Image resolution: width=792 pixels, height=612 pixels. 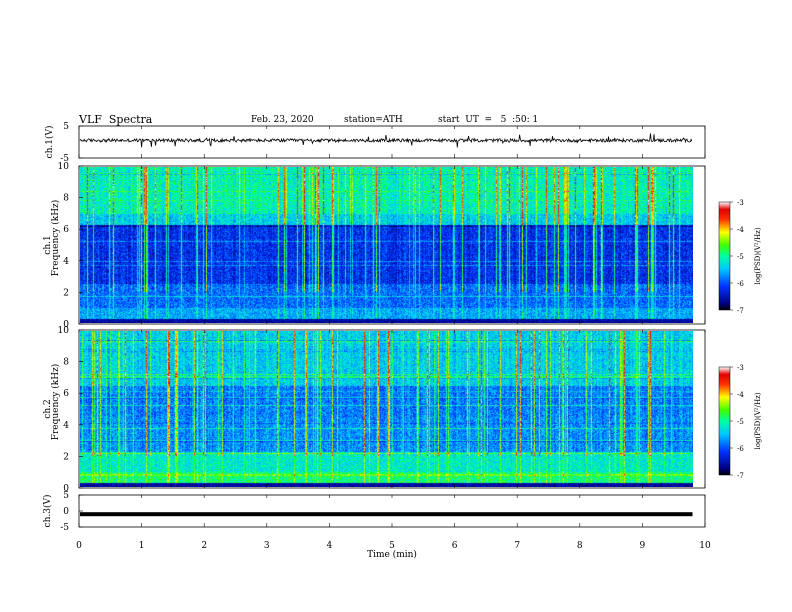 What do you see at coordinates (740, 395) in the screenshot?
I see `ch2-colorbar-tick-1: -4` at bounding box center [740, 395].